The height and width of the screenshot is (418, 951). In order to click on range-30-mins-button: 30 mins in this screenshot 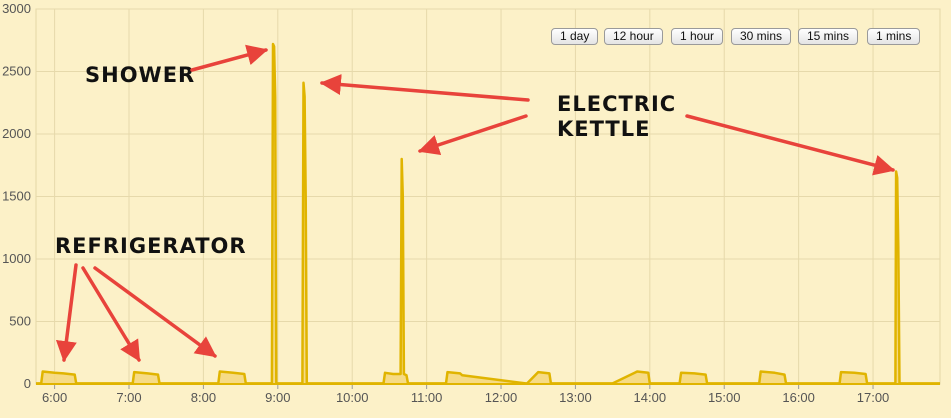, I will do `click(761, 36)`.